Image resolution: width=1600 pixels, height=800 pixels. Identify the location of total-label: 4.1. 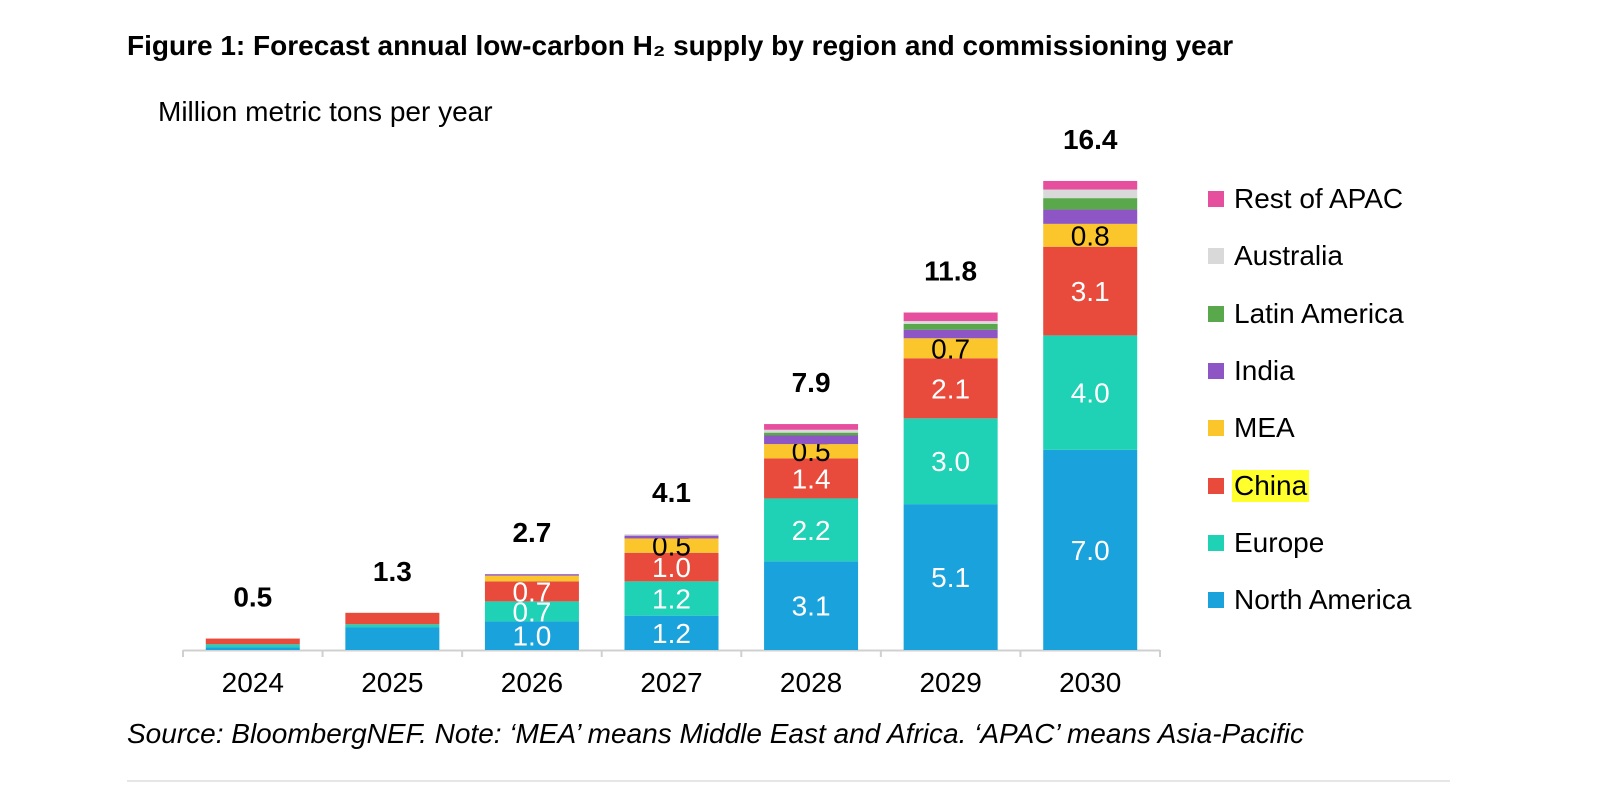
(671, 492).